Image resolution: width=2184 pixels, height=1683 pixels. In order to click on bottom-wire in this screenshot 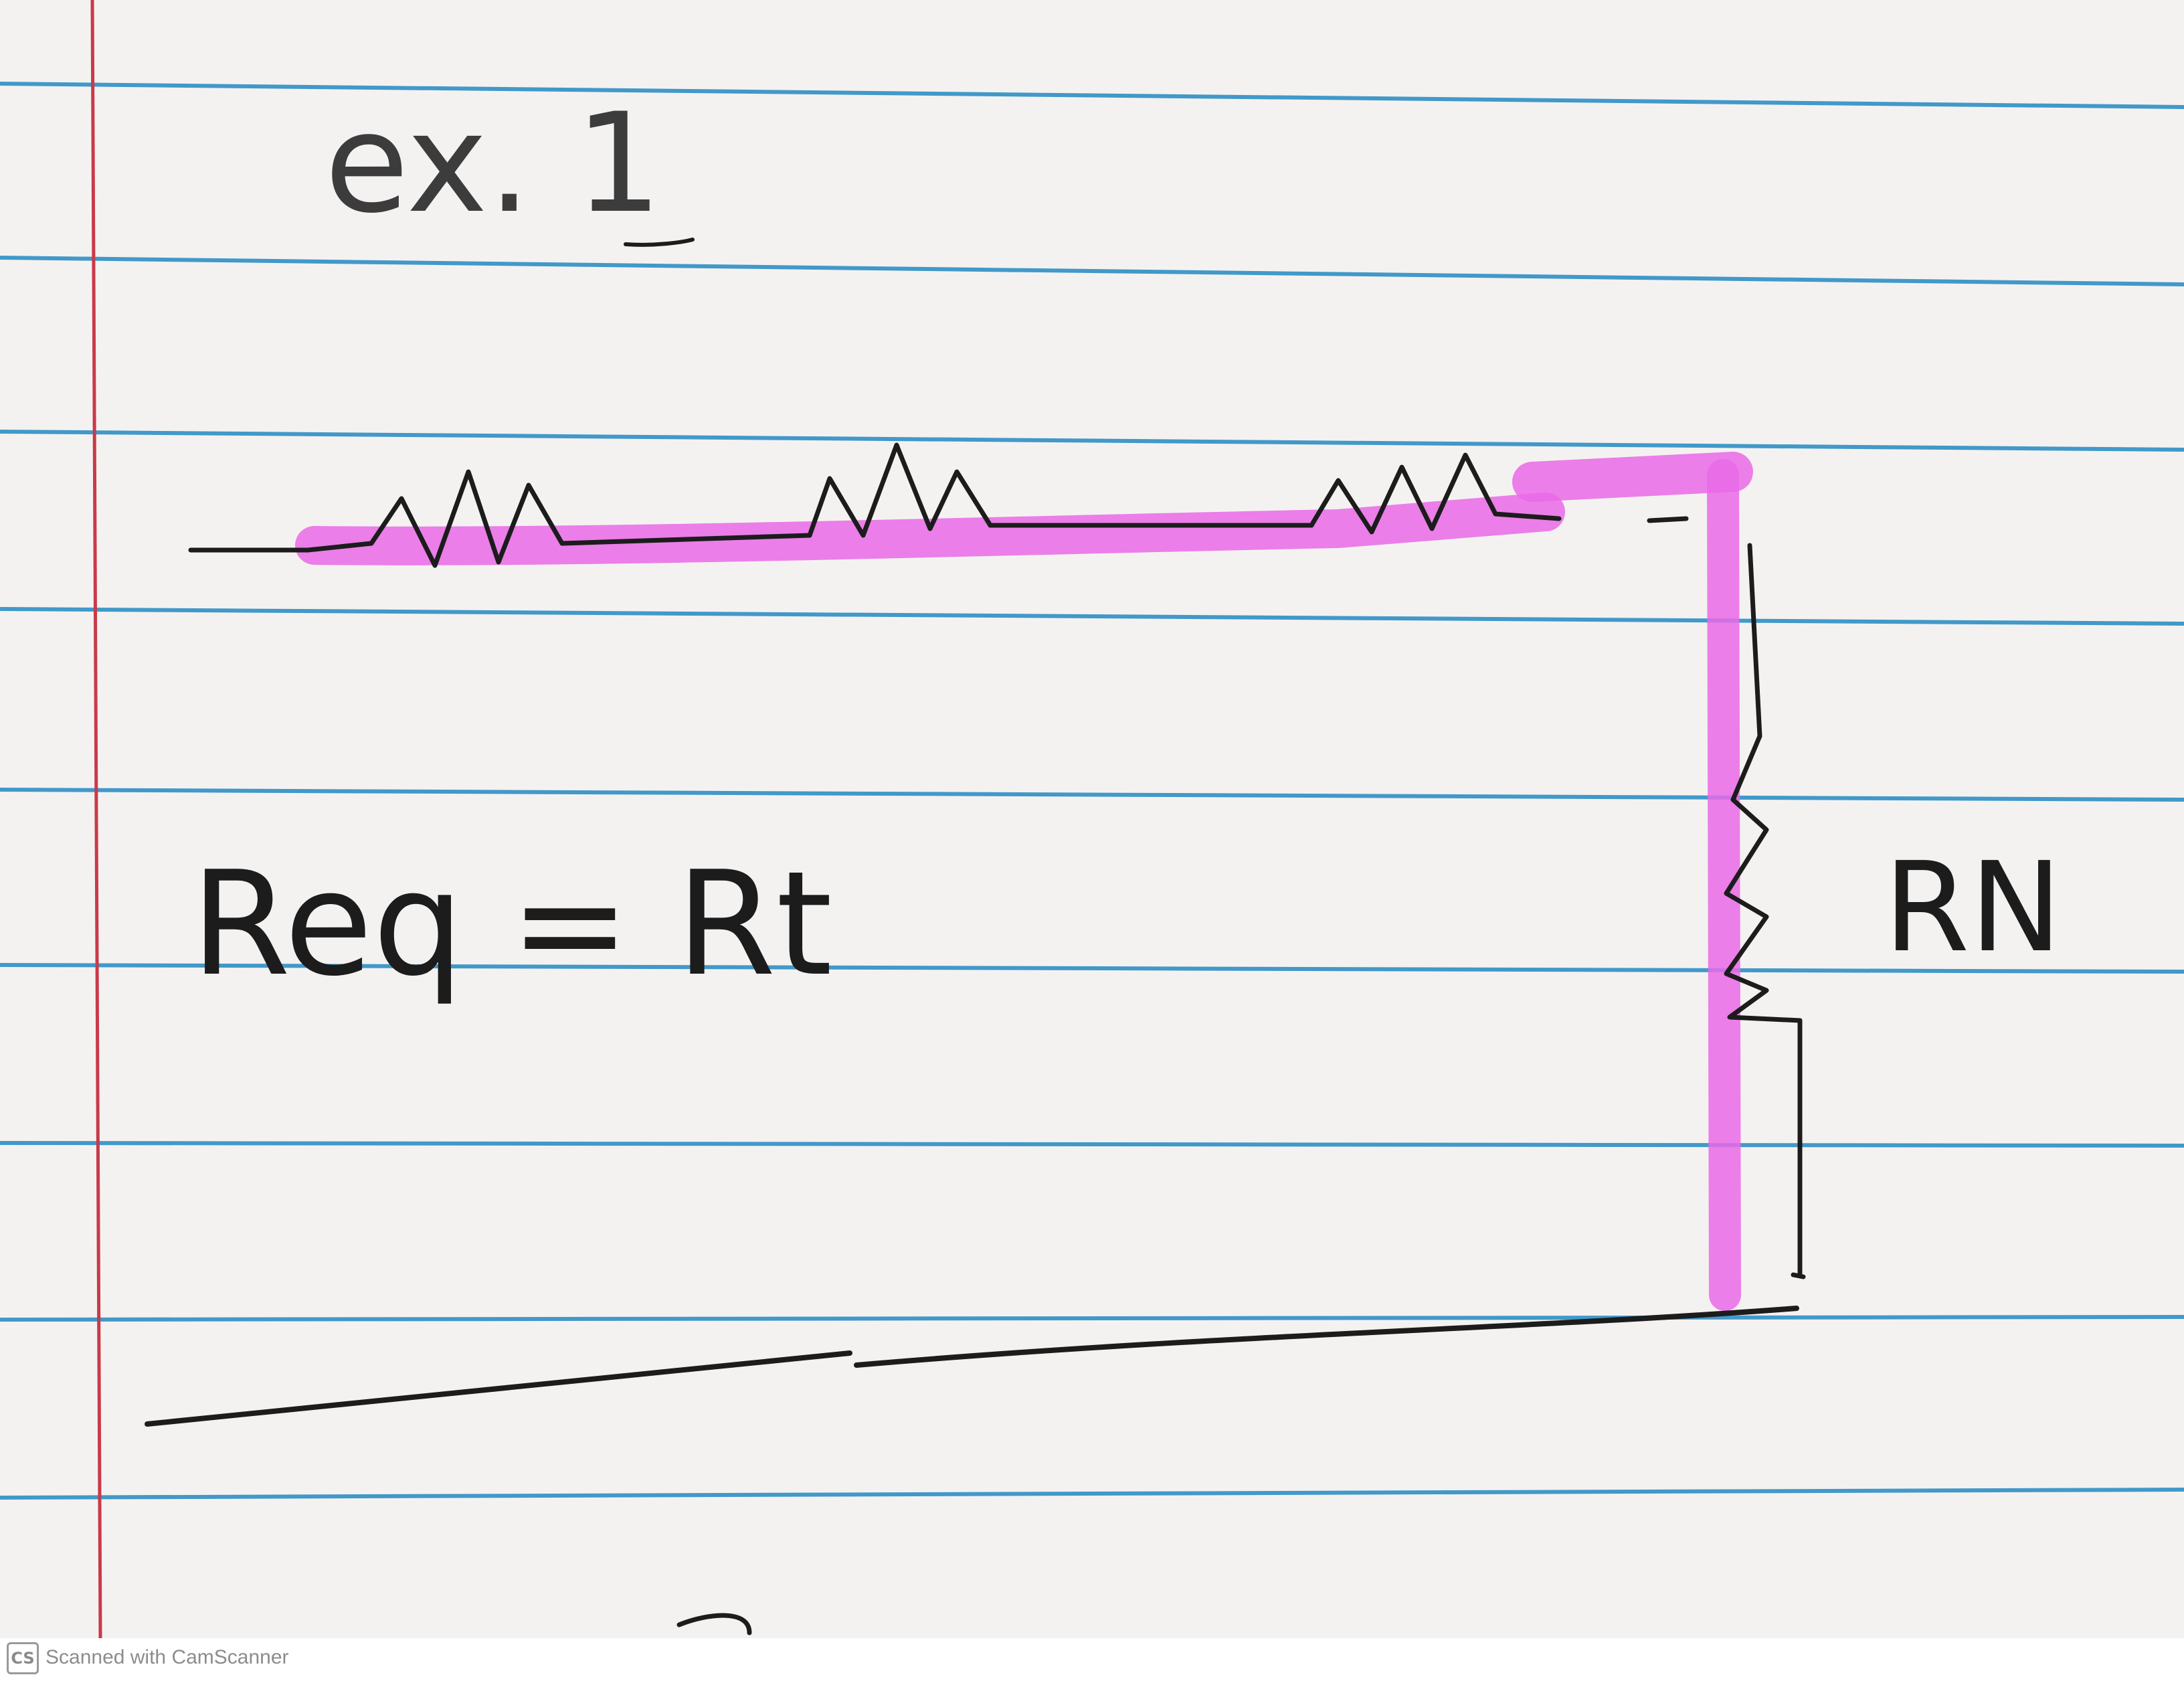, I will do `click(972, 1366)`.